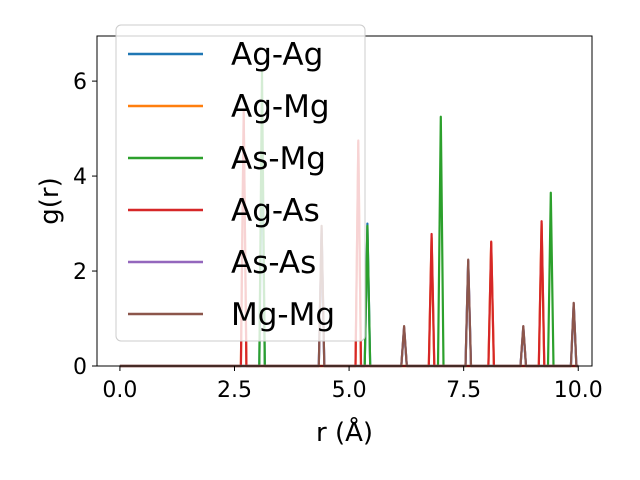 This screenshot has width=640, height=480. Describe the element at coordinates (80, 272) in the screenshot. I see `y-tick-label: 2` at that location.